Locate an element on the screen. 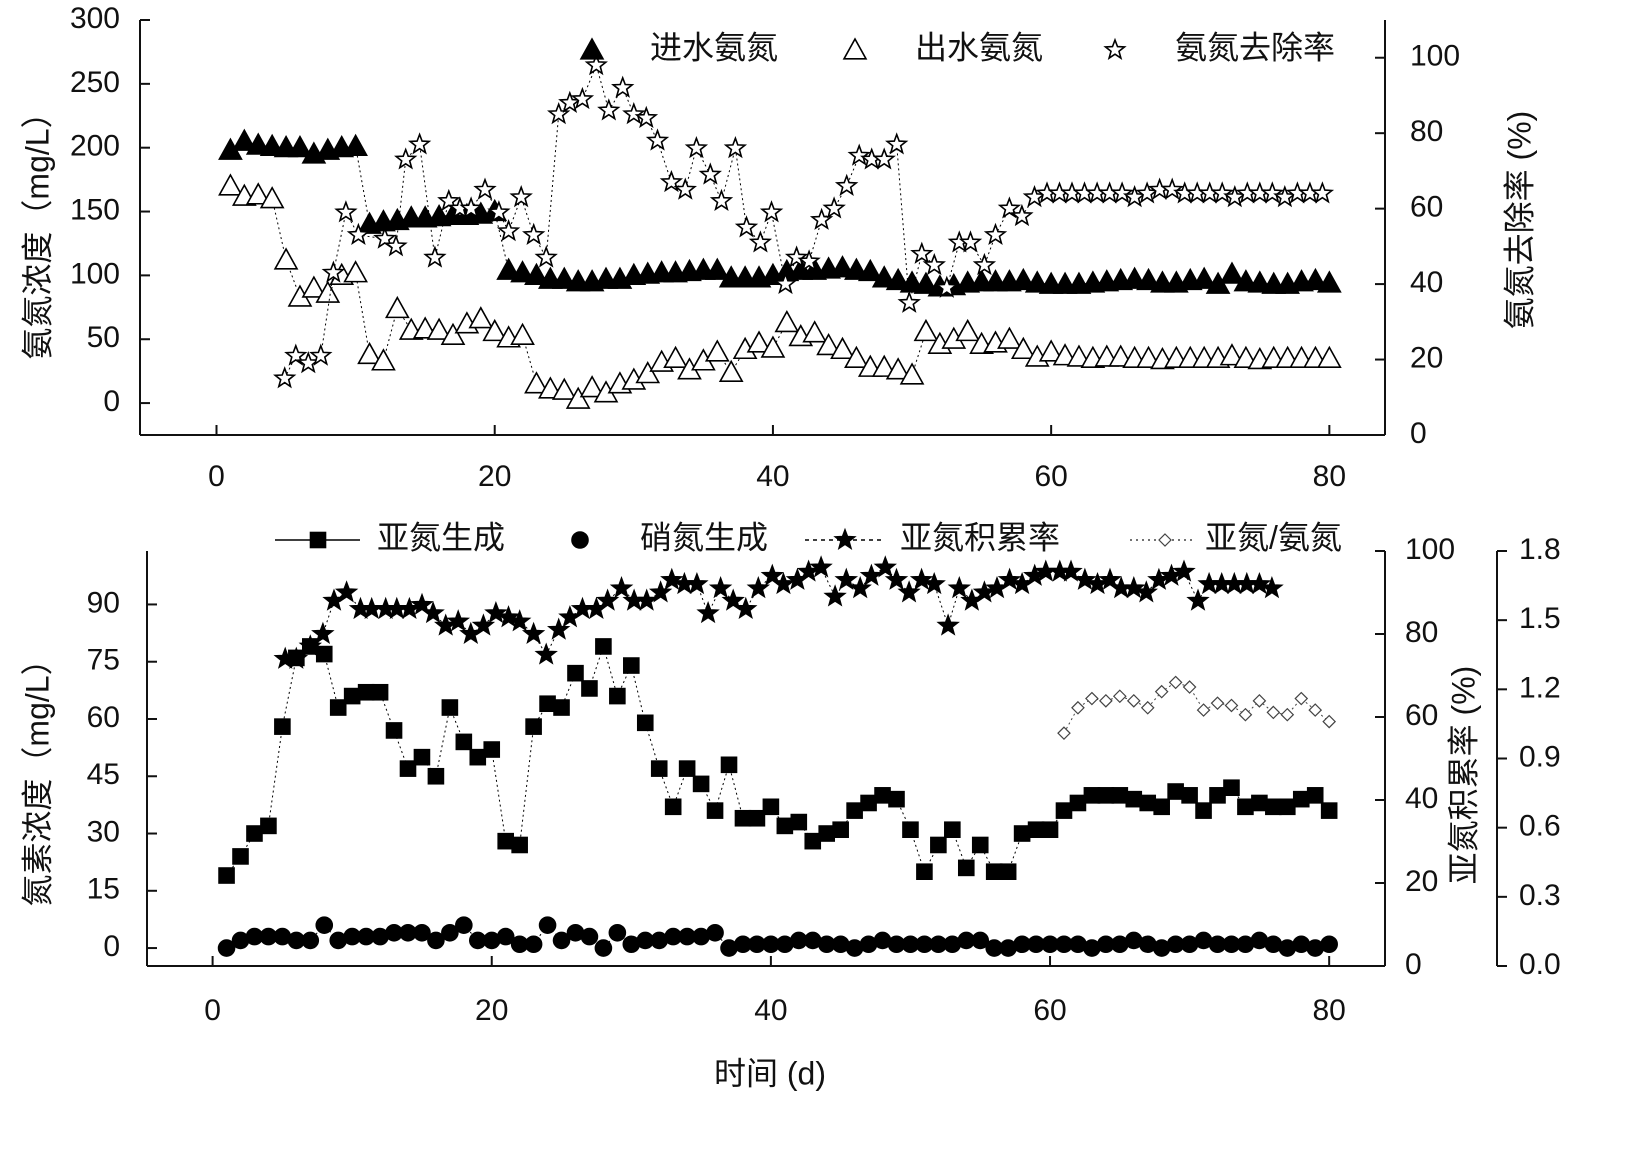  y3-tick-label: 0.3 is located at coordinates (1540, 895).